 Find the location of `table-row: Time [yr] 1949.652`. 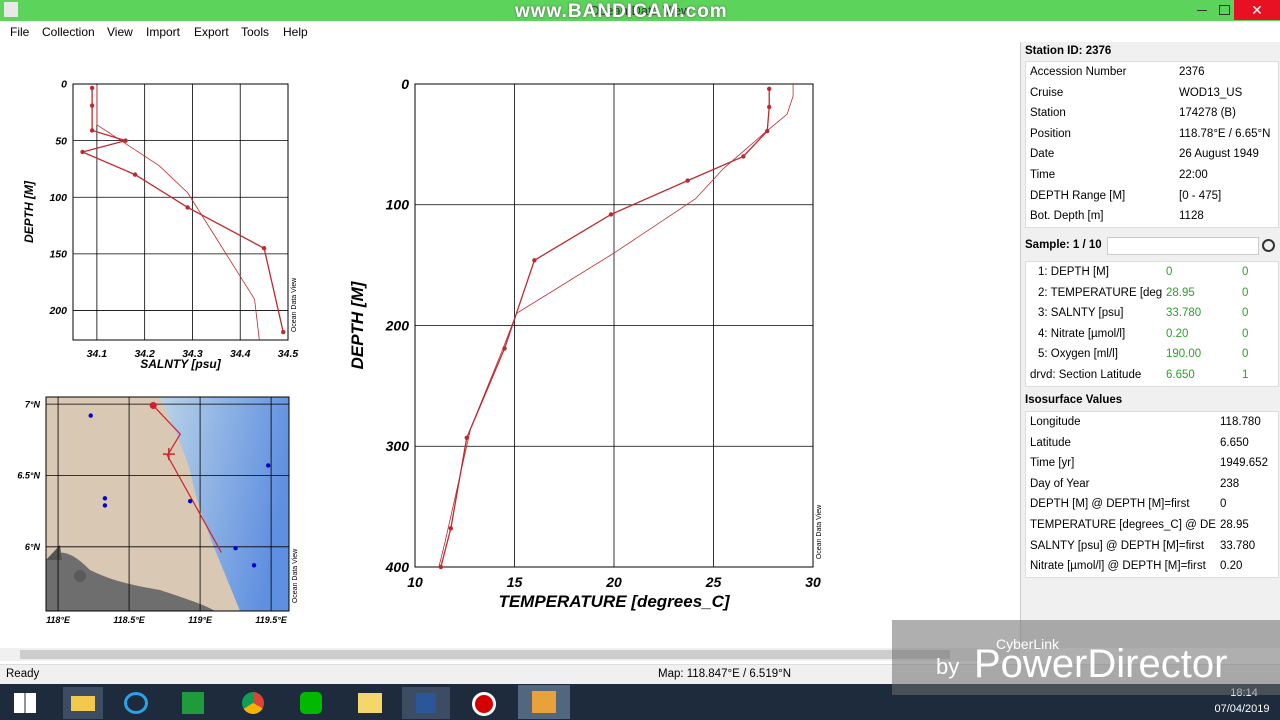

table-row: Time [yr] 1949.652 is located at coordinates (1152, 463).